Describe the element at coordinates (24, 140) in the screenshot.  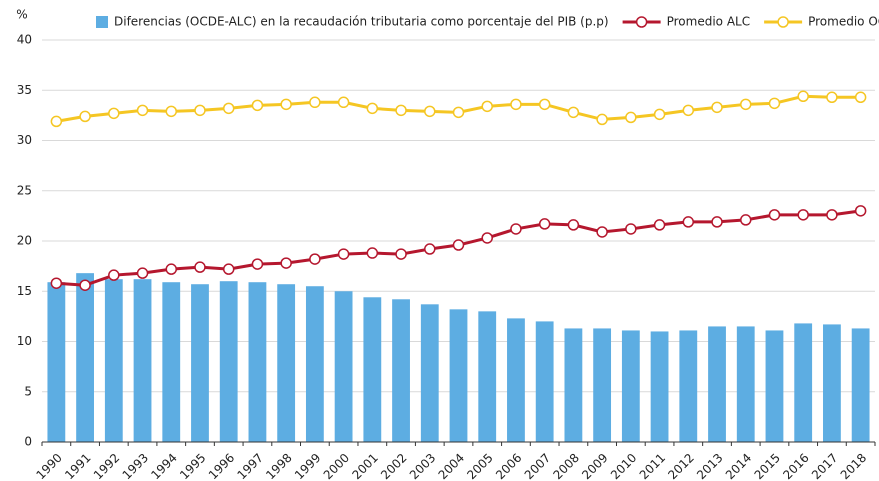
I see `y-tick-label: 30` at that location.